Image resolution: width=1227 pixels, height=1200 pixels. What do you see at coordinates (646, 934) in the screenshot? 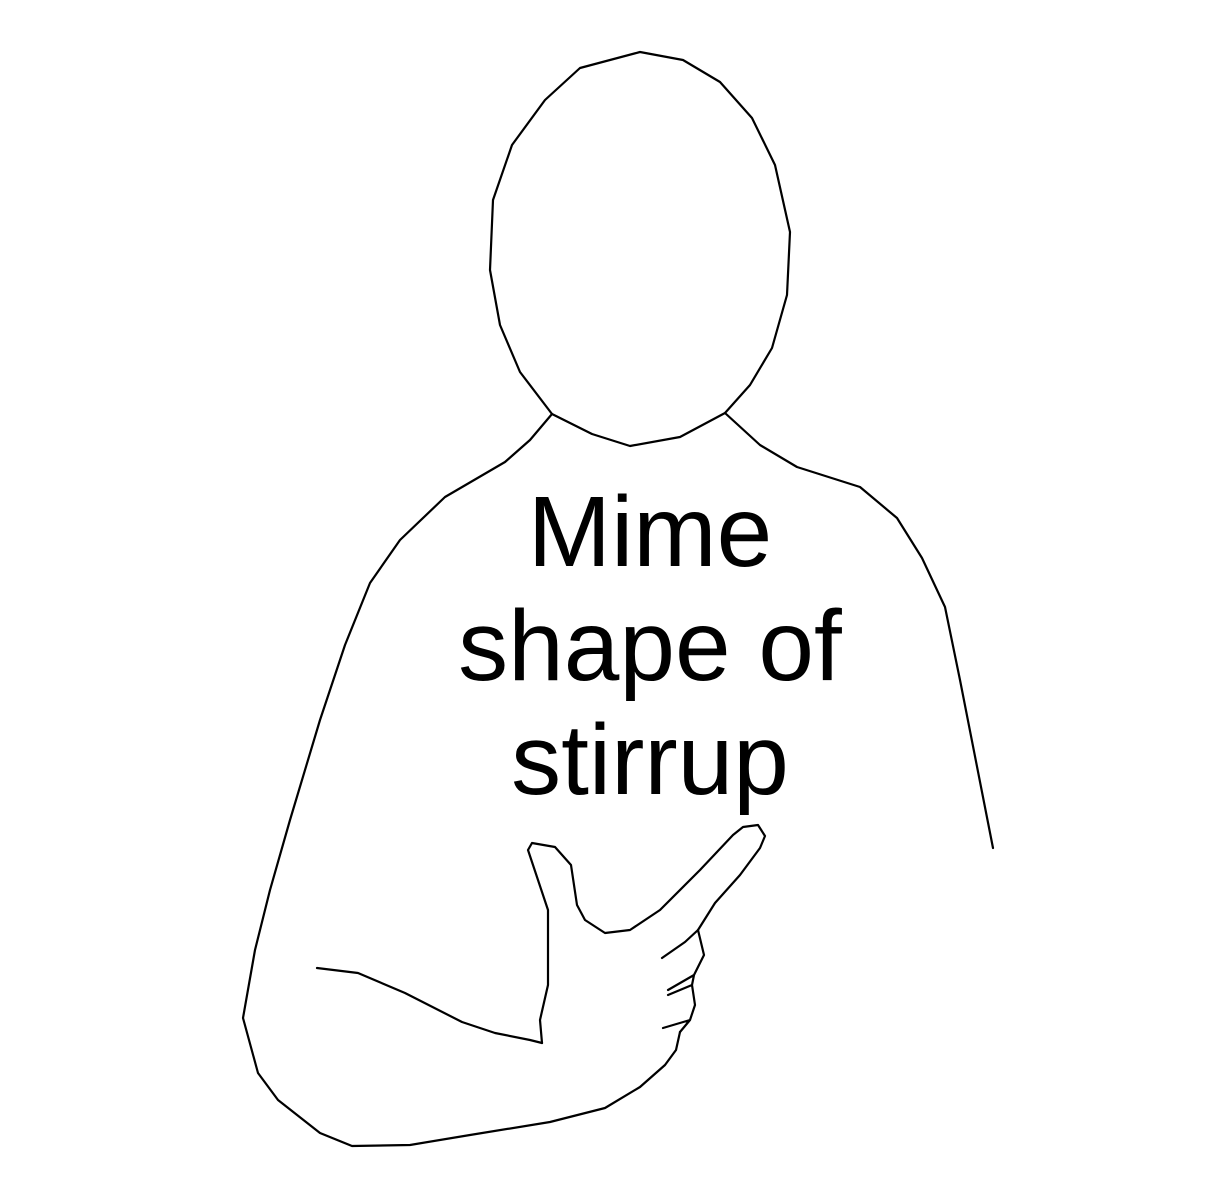
I see `hand-thumb-outline` at bounding box center [646, 934].